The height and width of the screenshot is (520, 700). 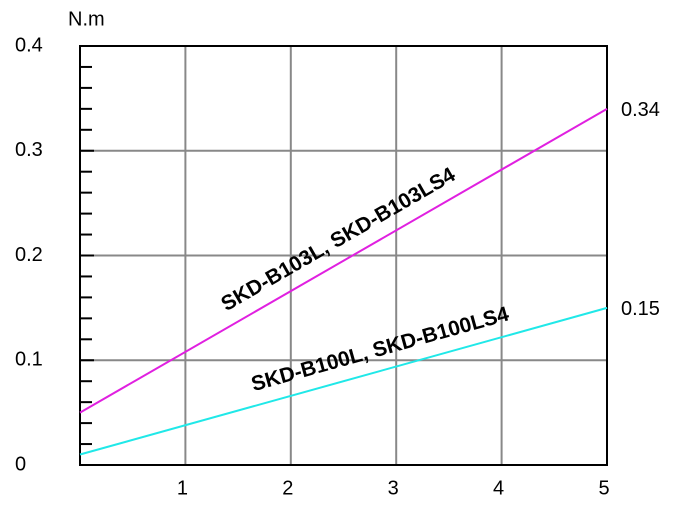 What do you see at coordinates (640, 110) in the screenshot?
I see `end-value-label: 0.34` at bounding box center [640, 110].